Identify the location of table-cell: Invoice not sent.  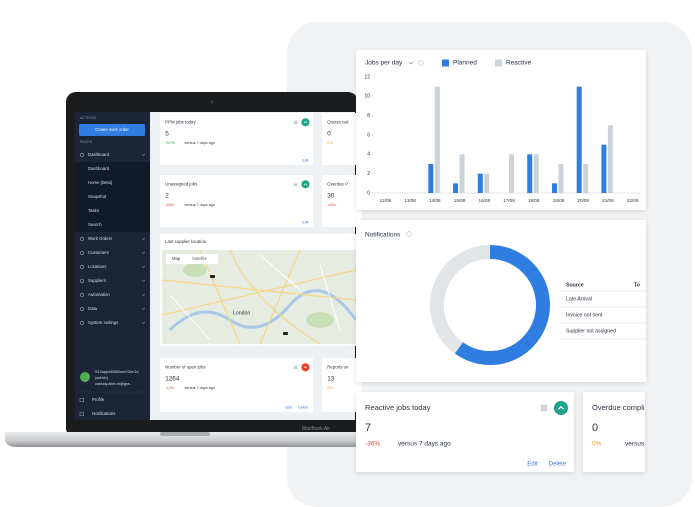
(584, 315).